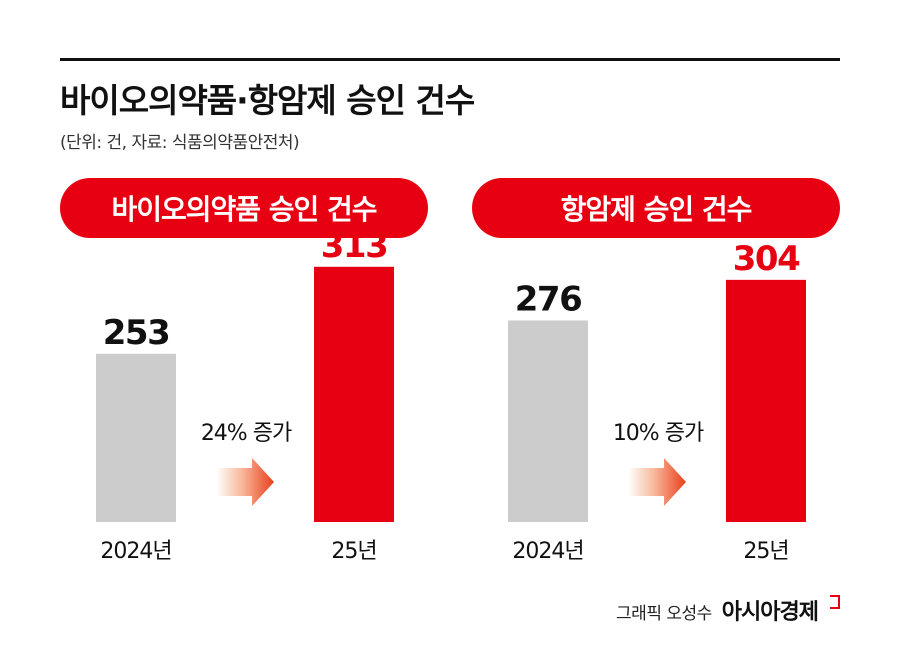  I want to click on panel-title-anticancer: 항암제 승인 건수, so click(656, 208).